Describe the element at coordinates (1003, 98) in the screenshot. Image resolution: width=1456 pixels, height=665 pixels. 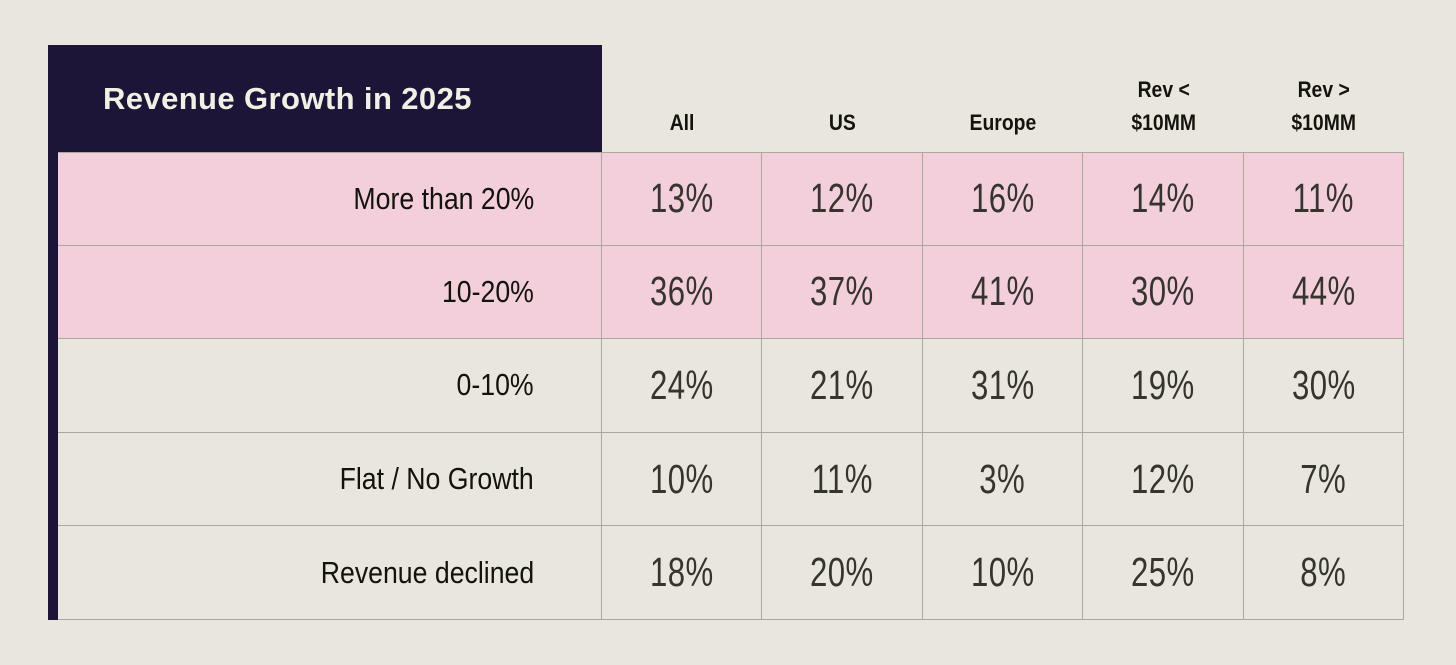
I see `column-header-europe: Europe` at that location.